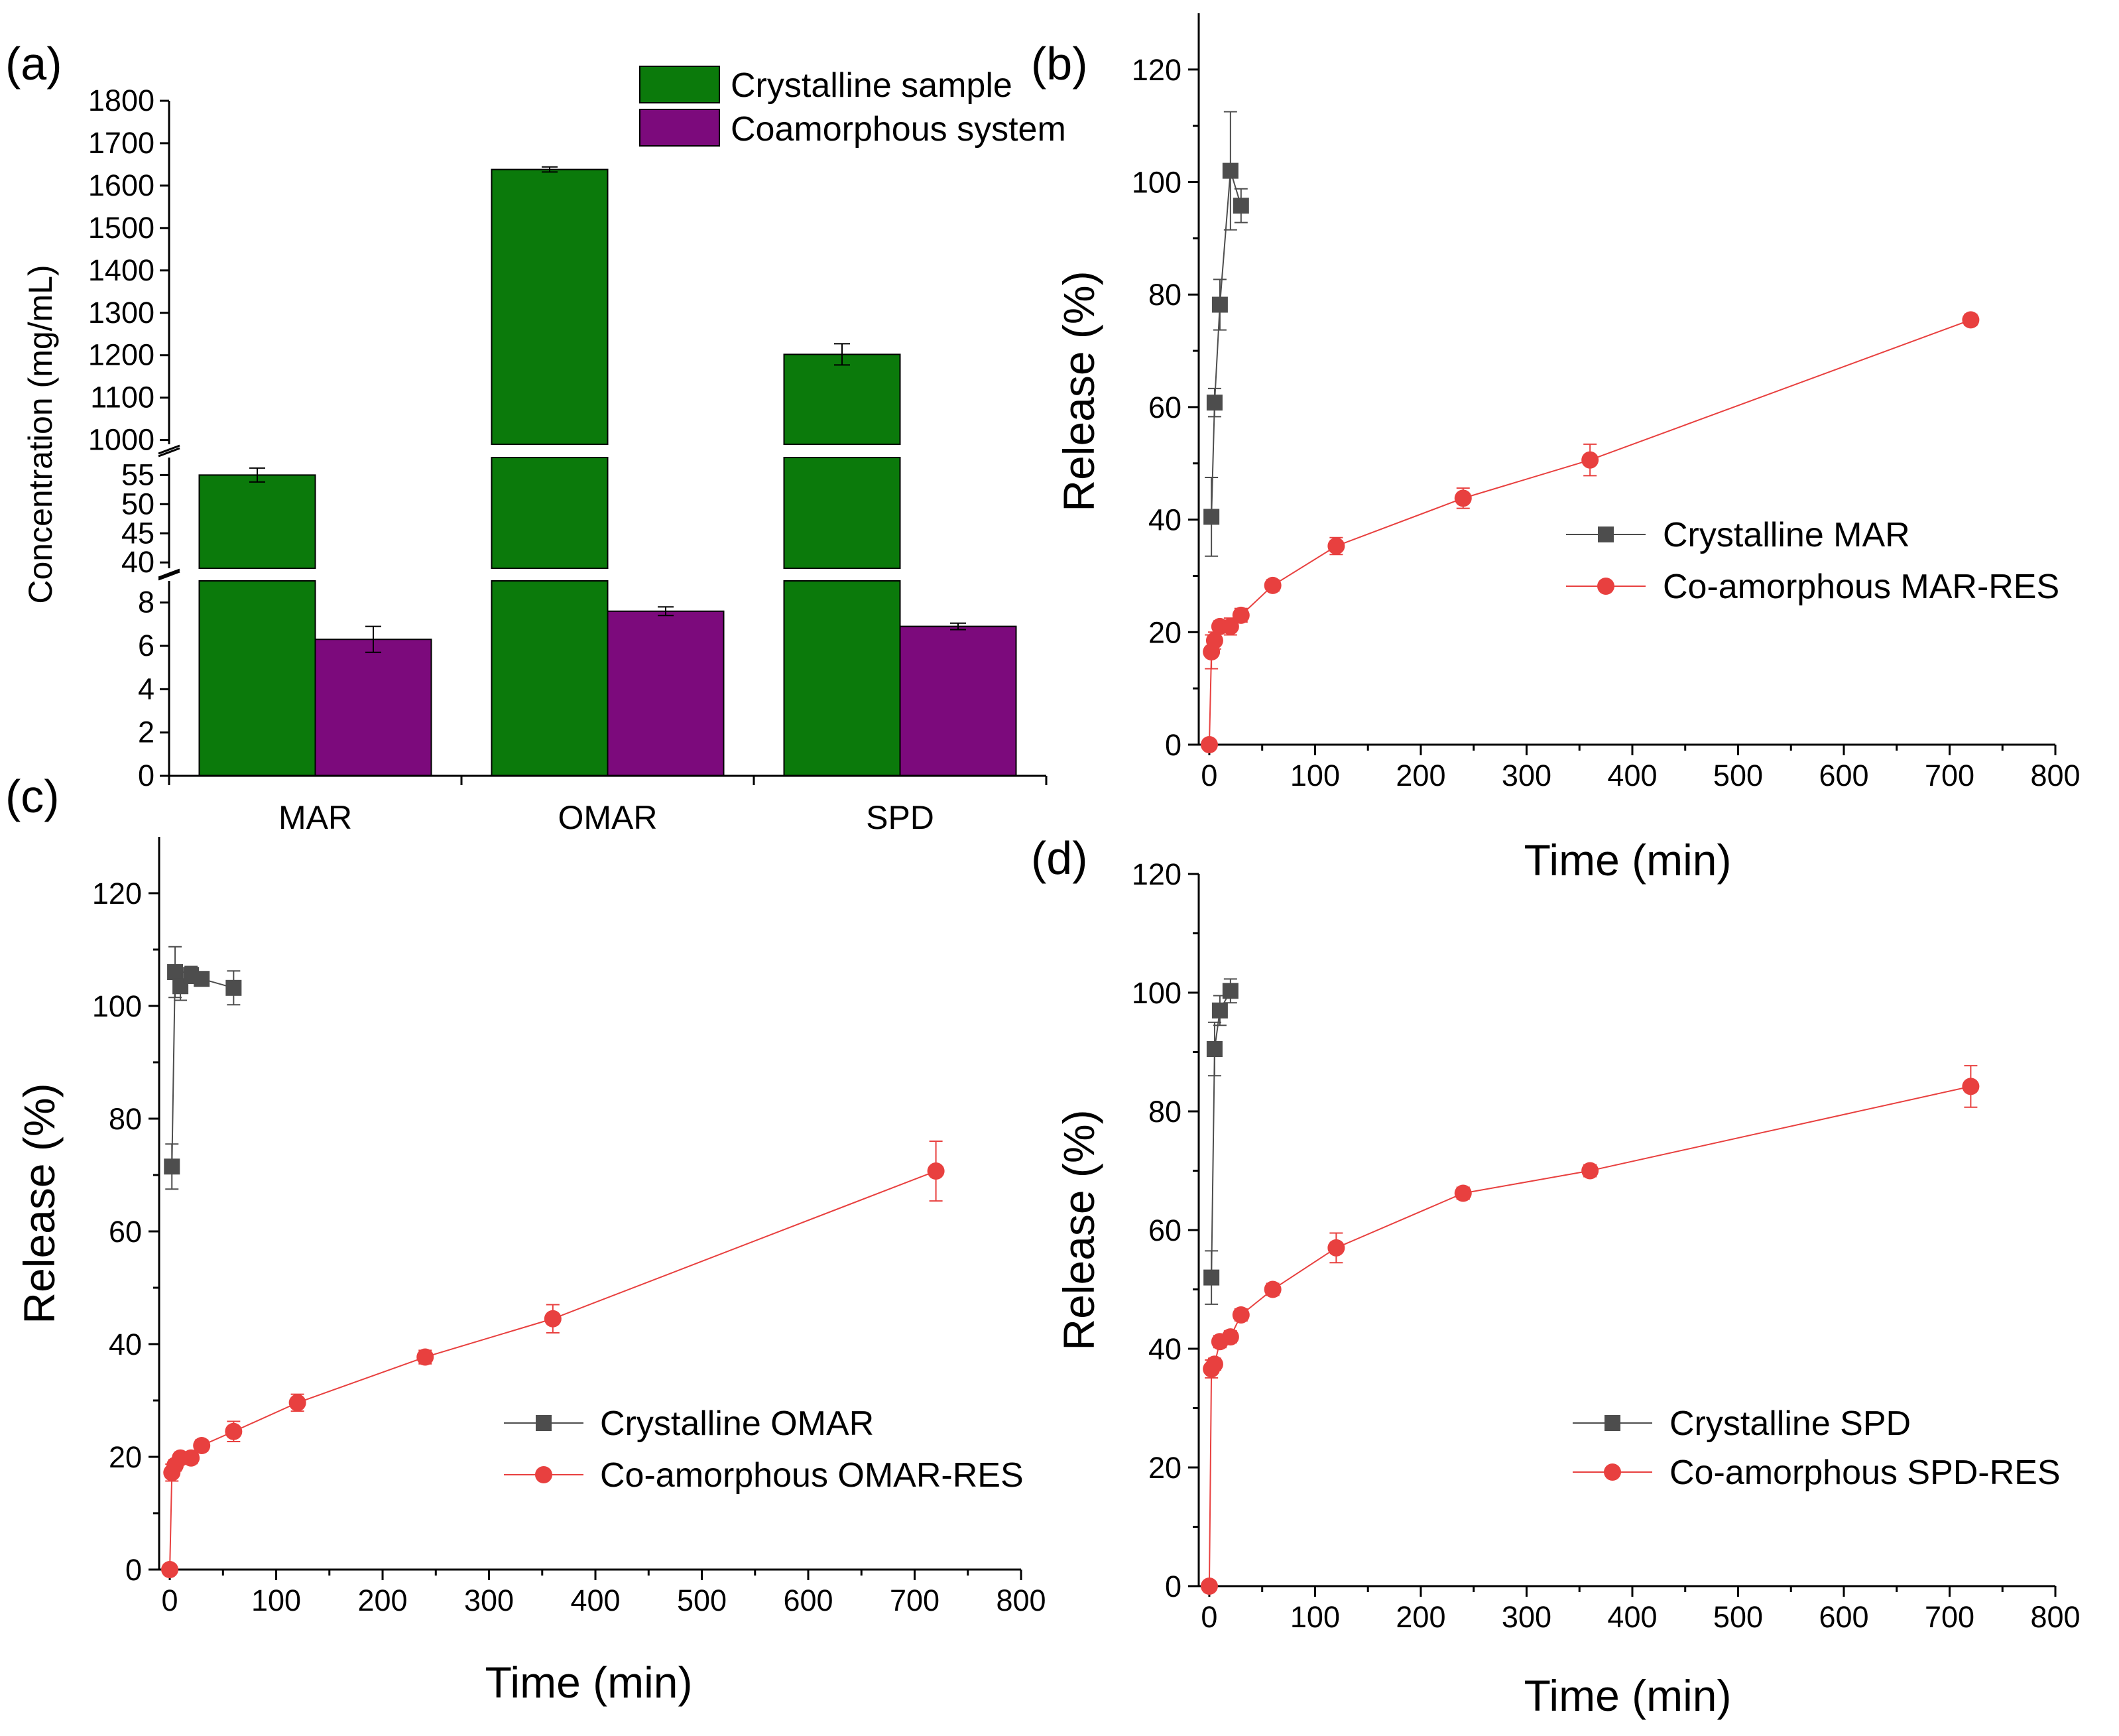  What do you see at coordinates (608, 817) in the screenshot?
I see `x-tick-label-omar: OMAR` at bounding box center [608, 817].